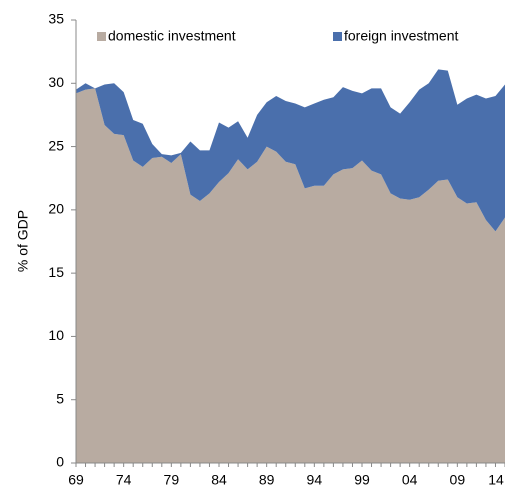 This screenshot has width=505, height=490. Describe the element at coordinates (56, 82) in the screenshot. I see `y-tick-label: 30` at that location.